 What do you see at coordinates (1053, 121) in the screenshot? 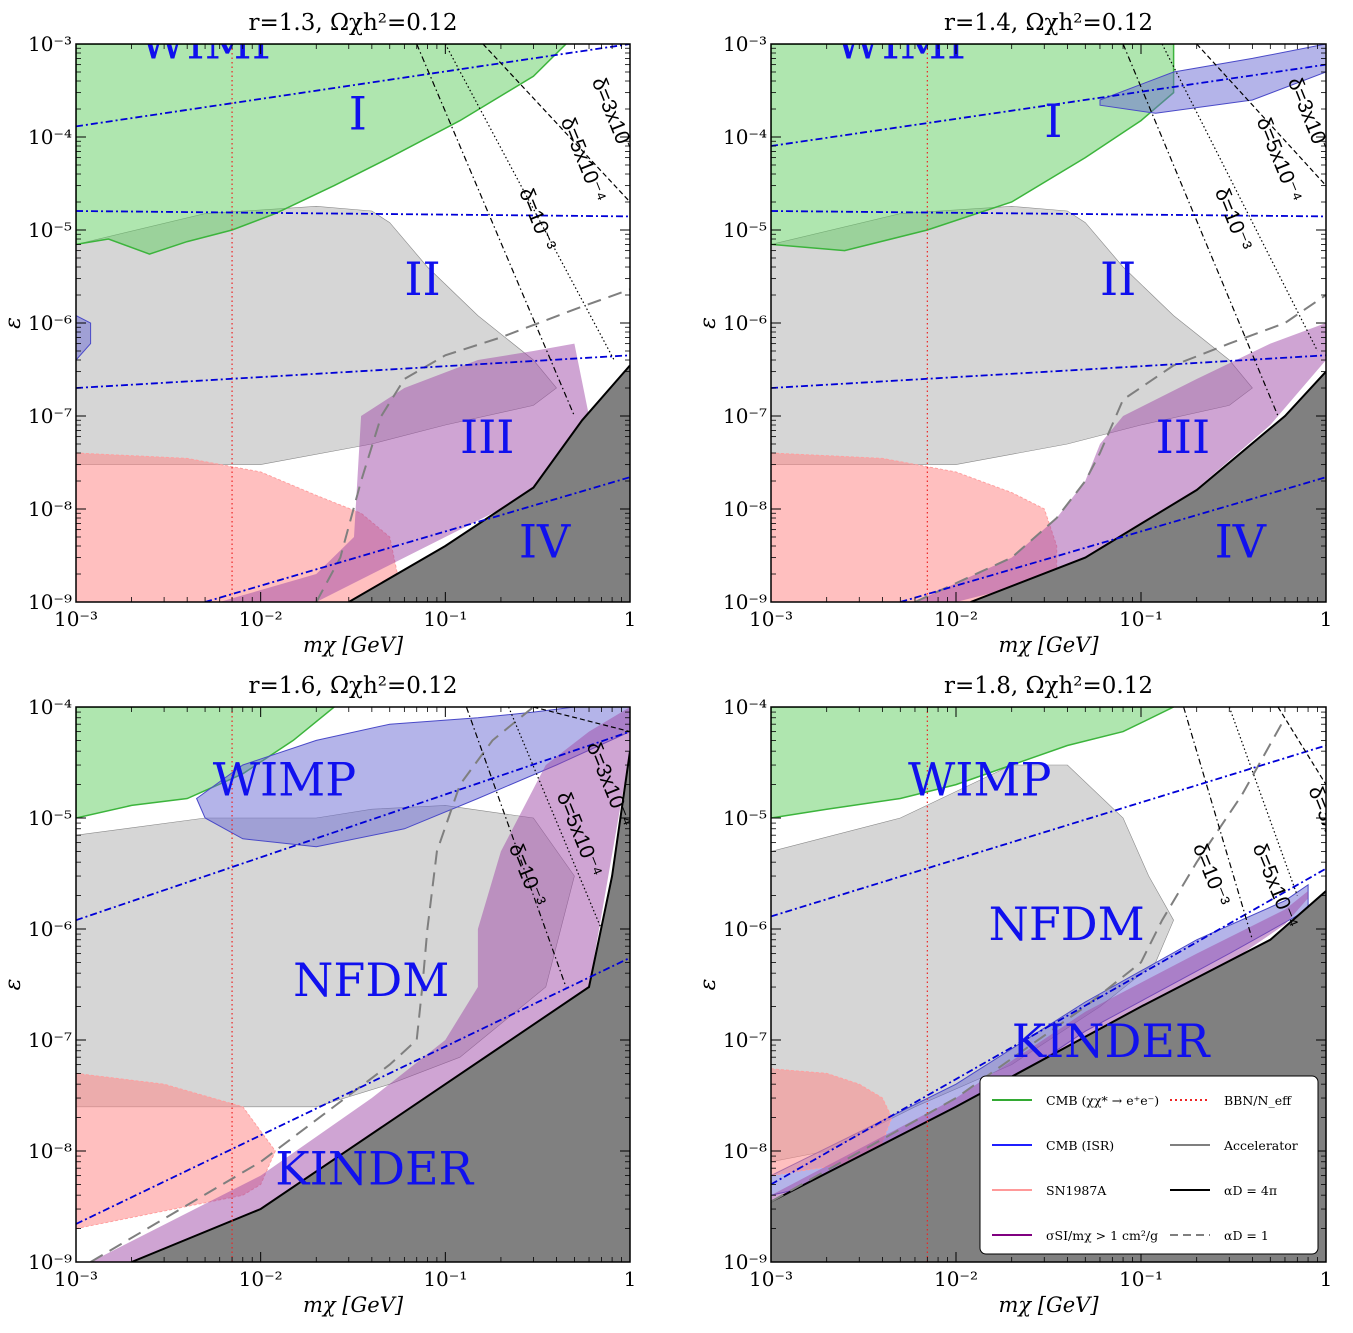
I see `region-label: I` at bounding box center [1053, 121].